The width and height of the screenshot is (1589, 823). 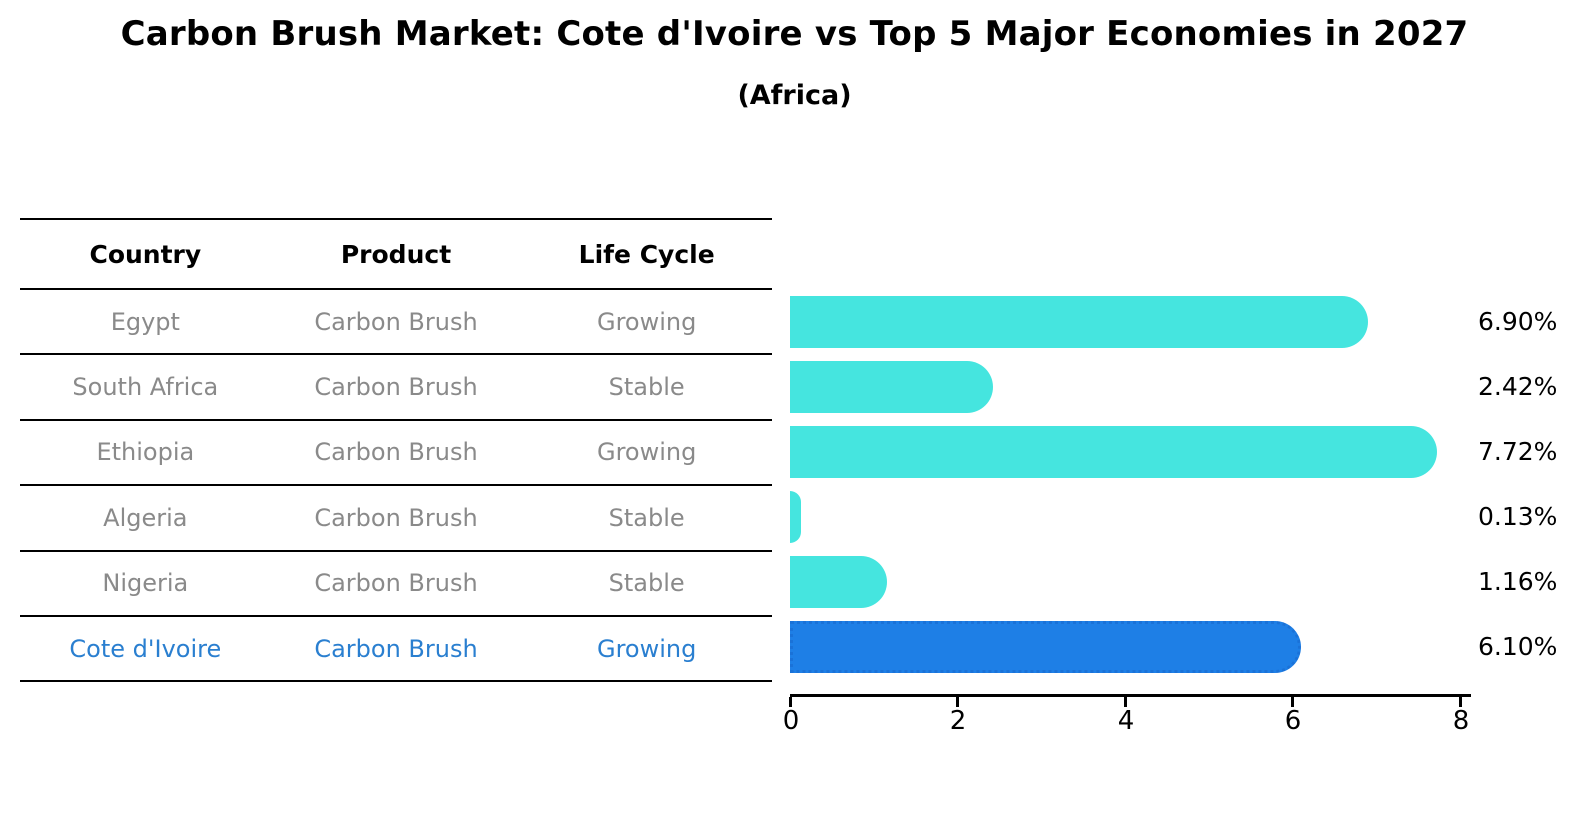 I want to click on table-cell-country: Cote d'Ivoire, so click(x=145, y=648).